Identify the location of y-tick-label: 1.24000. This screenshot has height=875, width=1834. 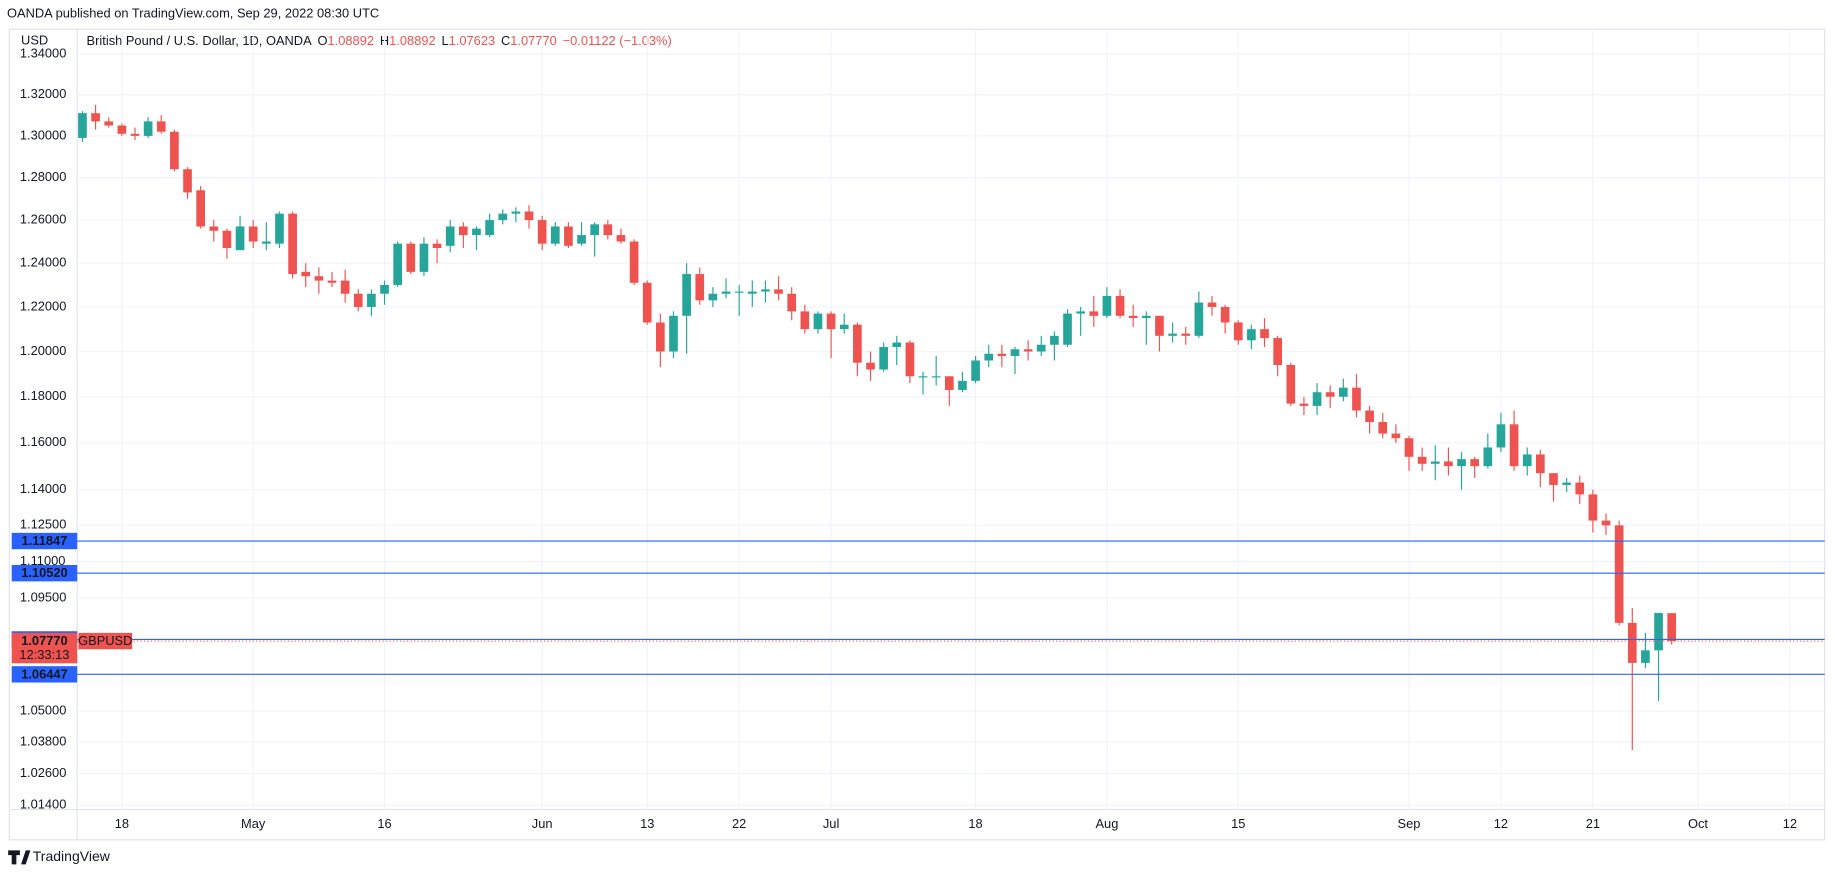
(43, 262).